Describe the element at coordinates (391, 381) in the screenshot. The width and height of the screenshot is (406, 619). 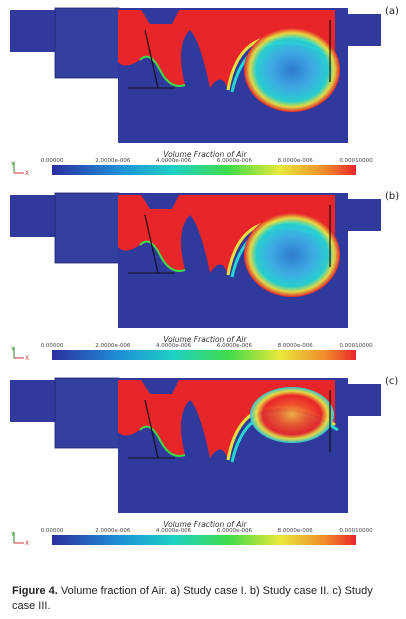
I see `panel-label: (c)` at that location.